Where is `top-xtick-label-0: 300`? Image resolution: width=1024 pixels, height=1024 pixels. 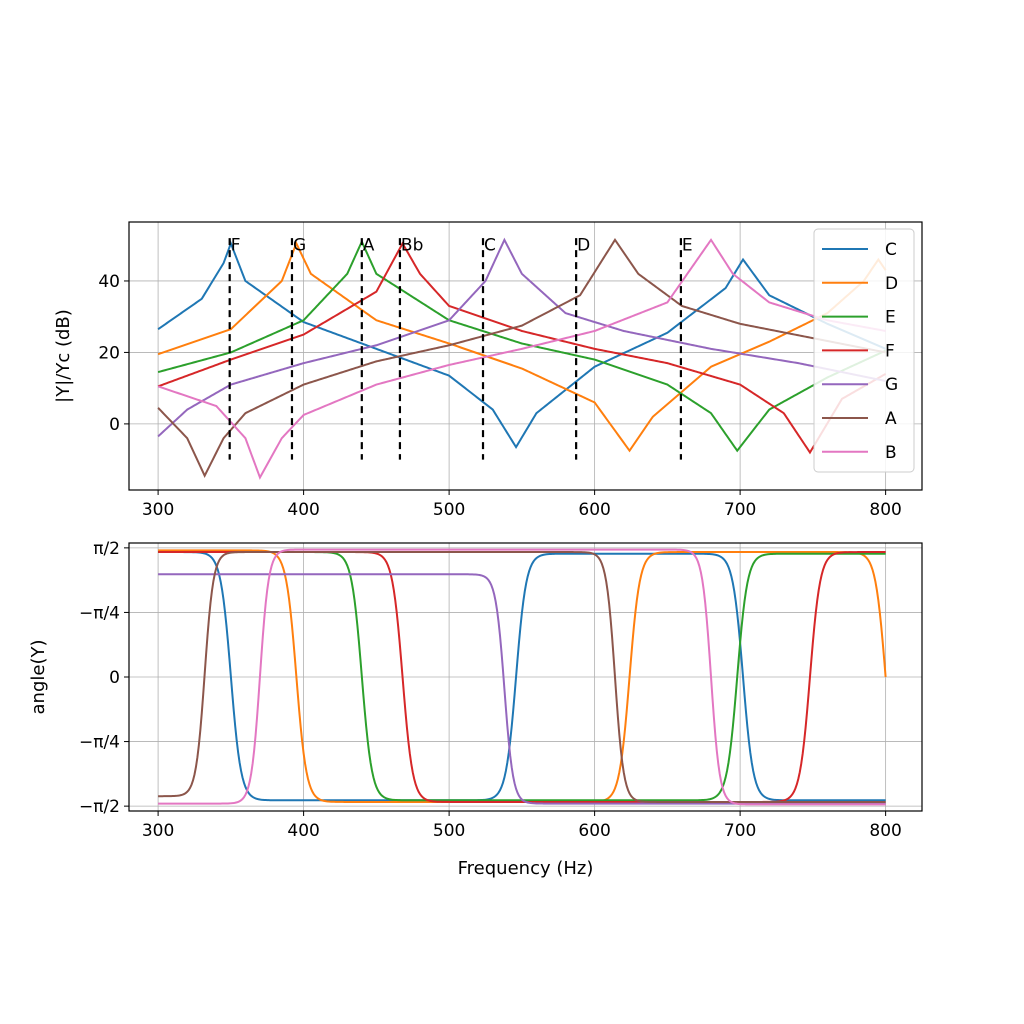
top-xtick-label-0: 300 is located at coordinates (158, 510).